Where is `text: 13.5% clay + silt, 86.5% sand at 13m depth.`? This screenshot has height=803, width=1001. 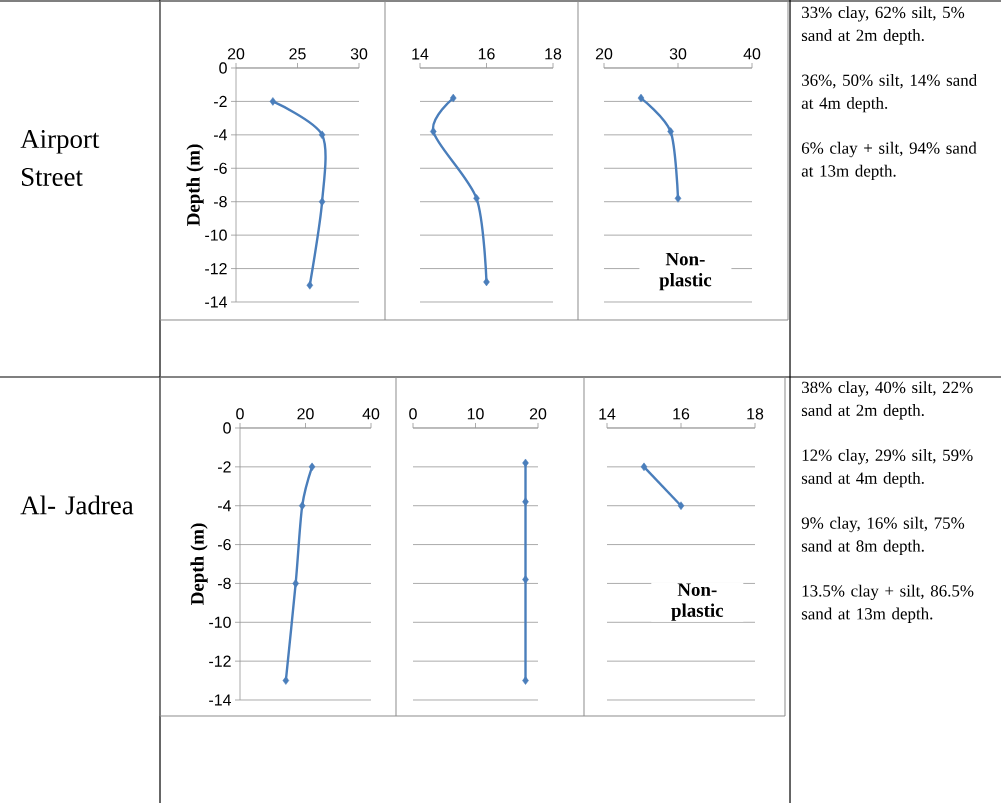 text: 13.5% clay + silt, 86.5% sand at 13m depth. is located at coordinates (887, 603).